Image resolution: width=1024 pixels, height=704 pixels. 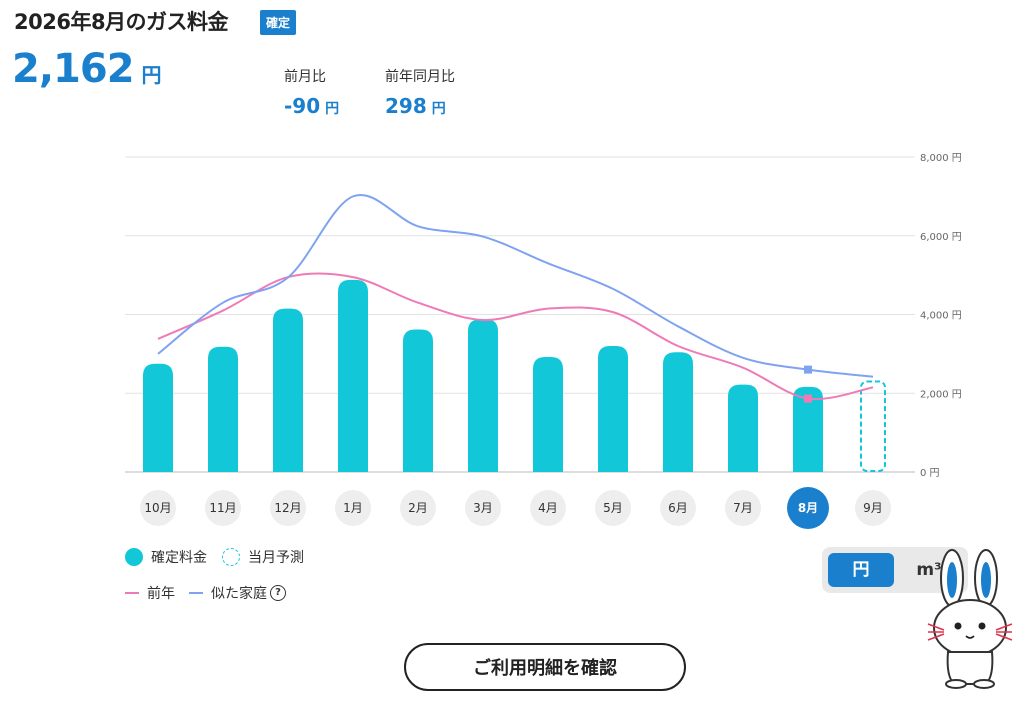 I want to click on month-tab-label: 12月, so click(x=287, y=508).